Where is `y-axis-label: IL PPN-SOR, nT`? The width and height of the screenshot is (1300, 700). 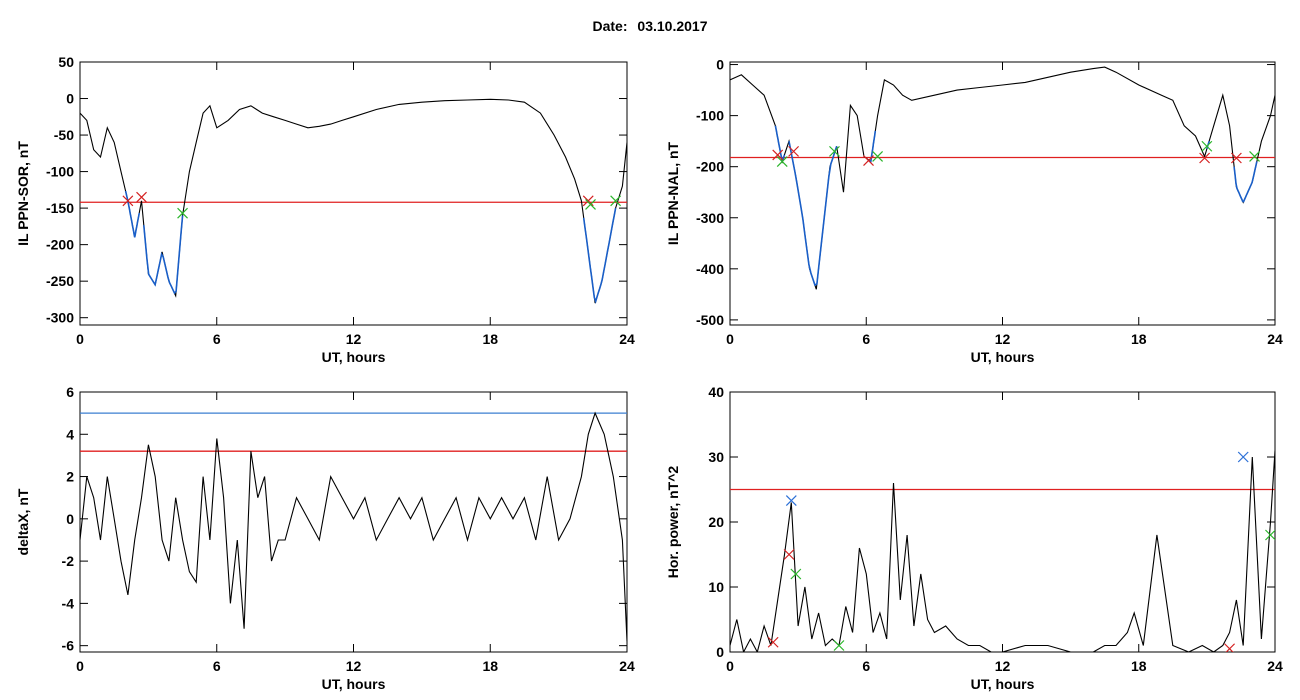
y-axis-label: IL PPN-SOR, nT is located at coordinates (23, 193).